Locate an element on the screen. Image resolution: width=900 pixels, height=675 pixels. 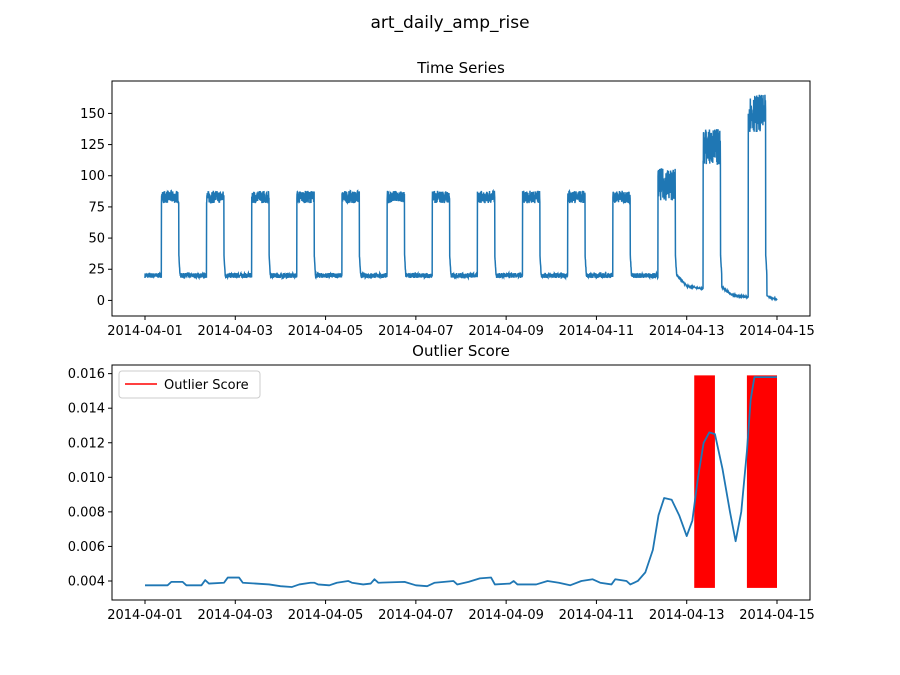
y-tick-label: 0 is located at coordinates (101, 301).